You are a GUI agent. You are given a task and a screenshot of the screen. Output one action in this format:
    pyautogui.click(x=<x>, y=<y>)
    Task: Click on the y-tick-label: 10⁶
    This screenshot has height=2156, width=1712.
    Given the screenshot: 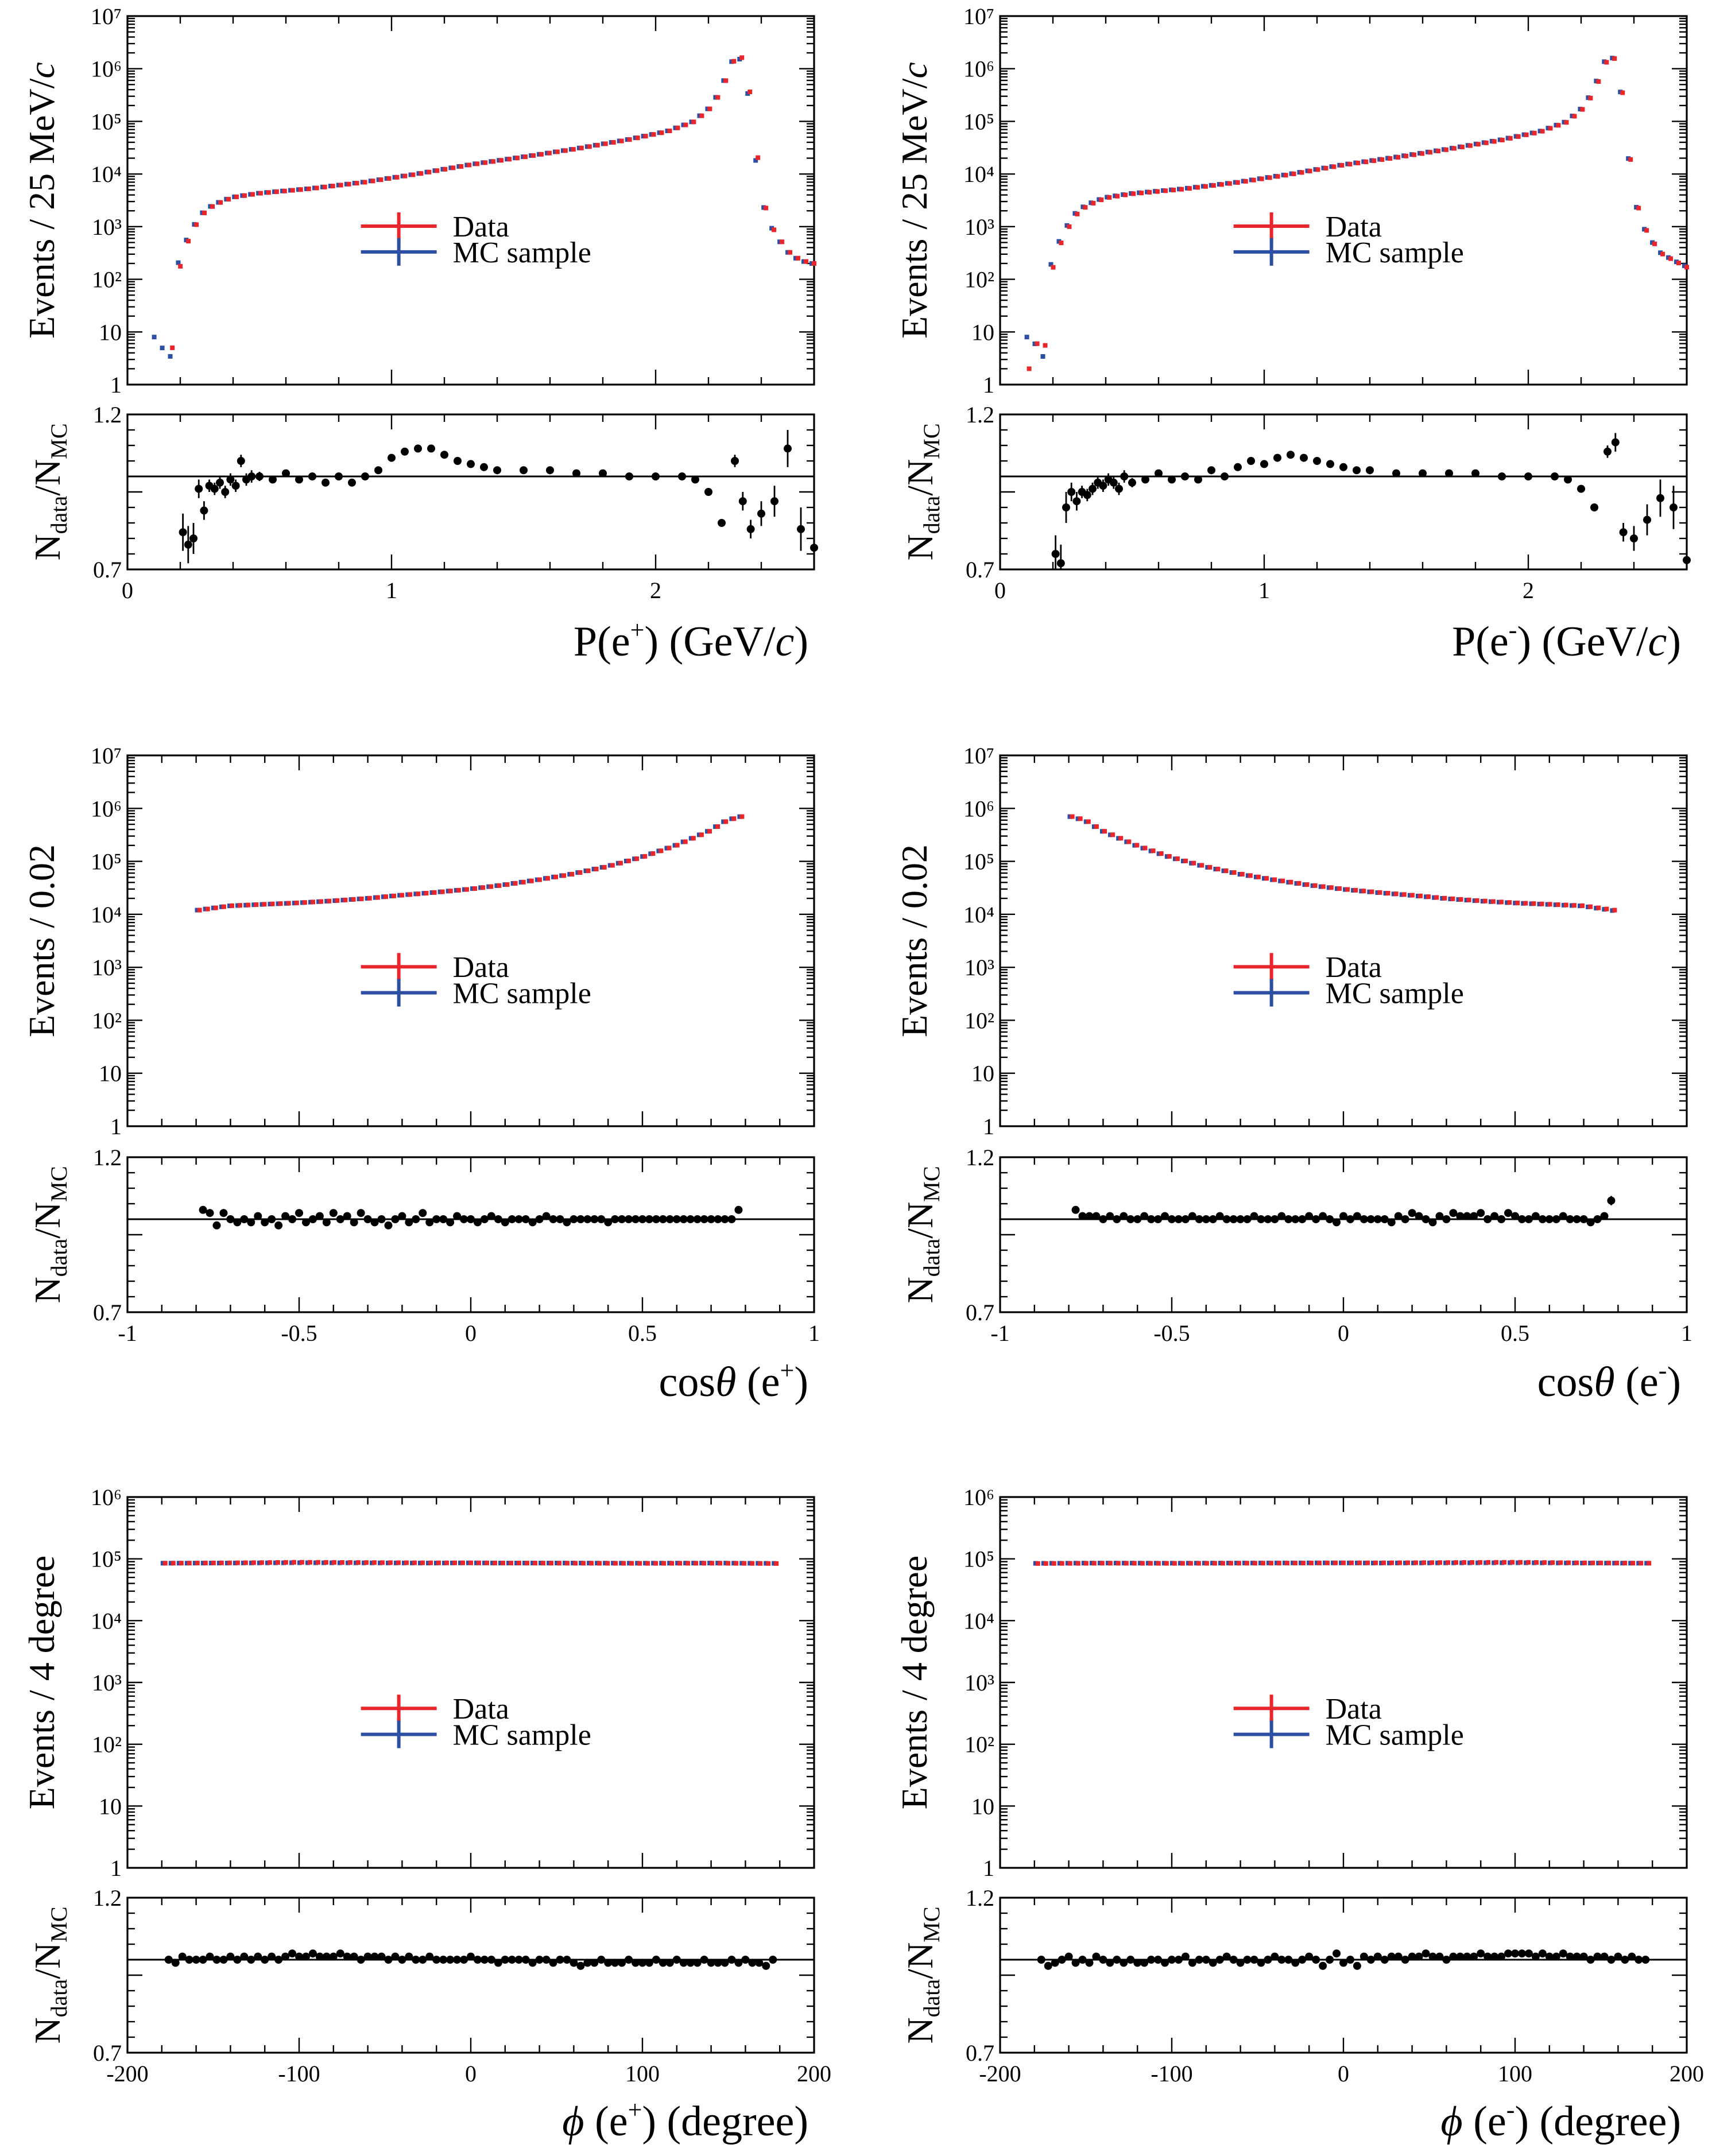 What is the action you would take?
    pyautogui.click(x=107, y=808)
    